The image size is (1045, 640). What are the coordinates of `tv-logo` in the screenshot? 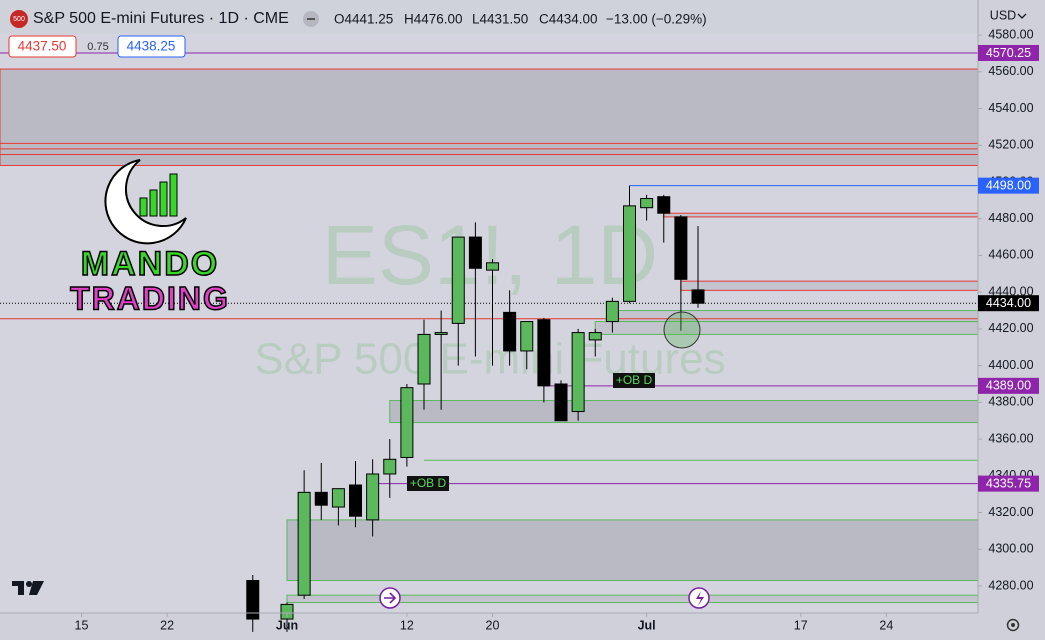 It's located at (28, 588).